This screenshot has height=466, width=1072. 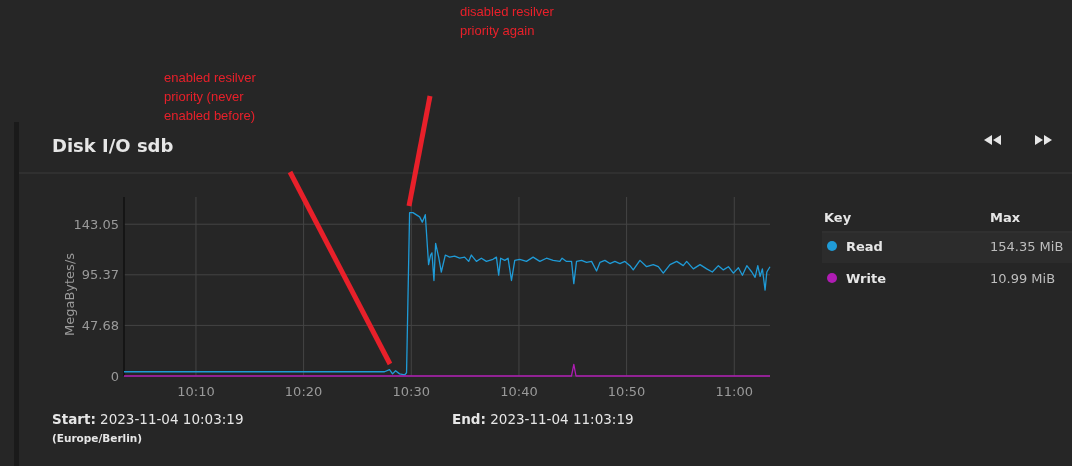 What do you see at coordinates (100, 275) in the screenshot?
I see `y-tick-label: 95.37` at bounding box center [100, 275].